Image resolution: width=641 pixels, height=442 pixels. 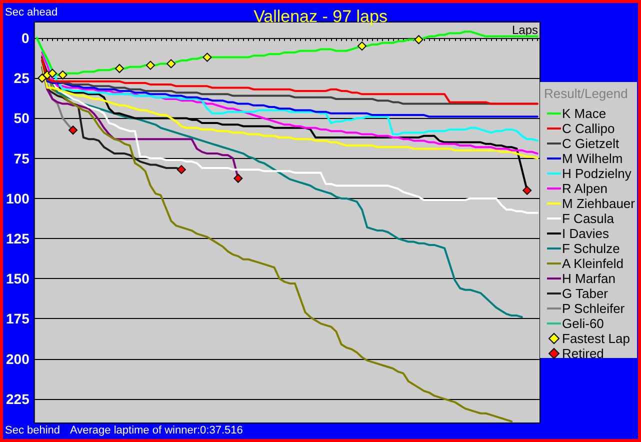 What do you see at coordinates (22, 158) in the screenshot?
I see `y-tick-label: 75` at bounding box center [22, 158].